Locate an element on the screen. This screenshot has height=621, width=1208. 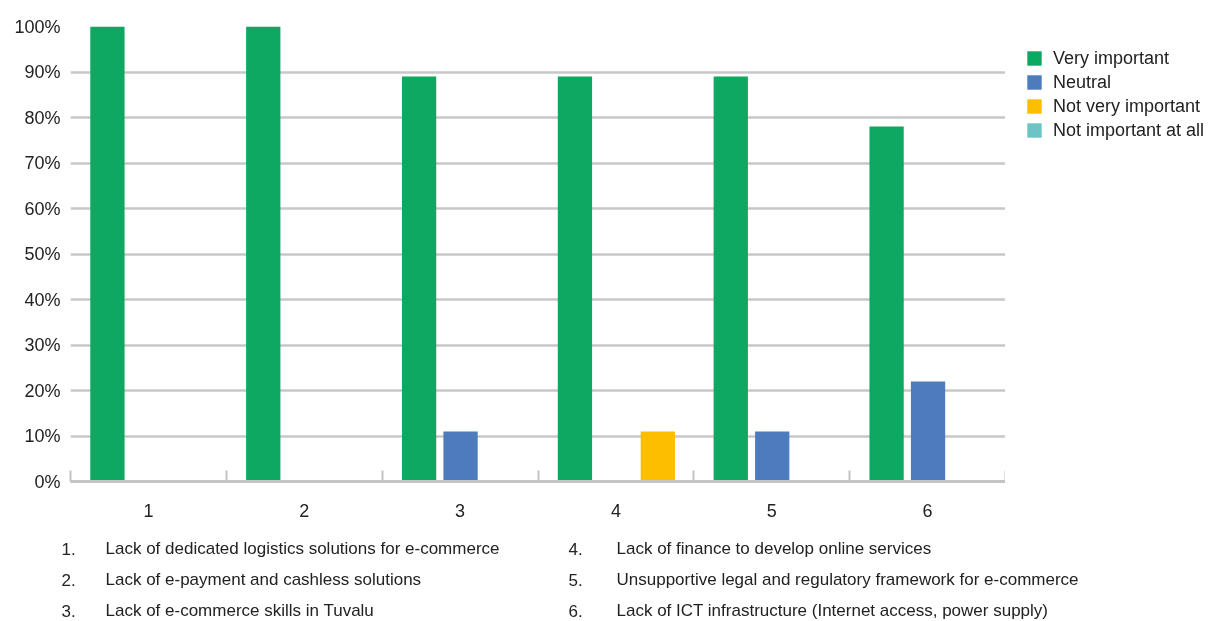
legend-label: Not very important is located at coordinates (1127, 106).